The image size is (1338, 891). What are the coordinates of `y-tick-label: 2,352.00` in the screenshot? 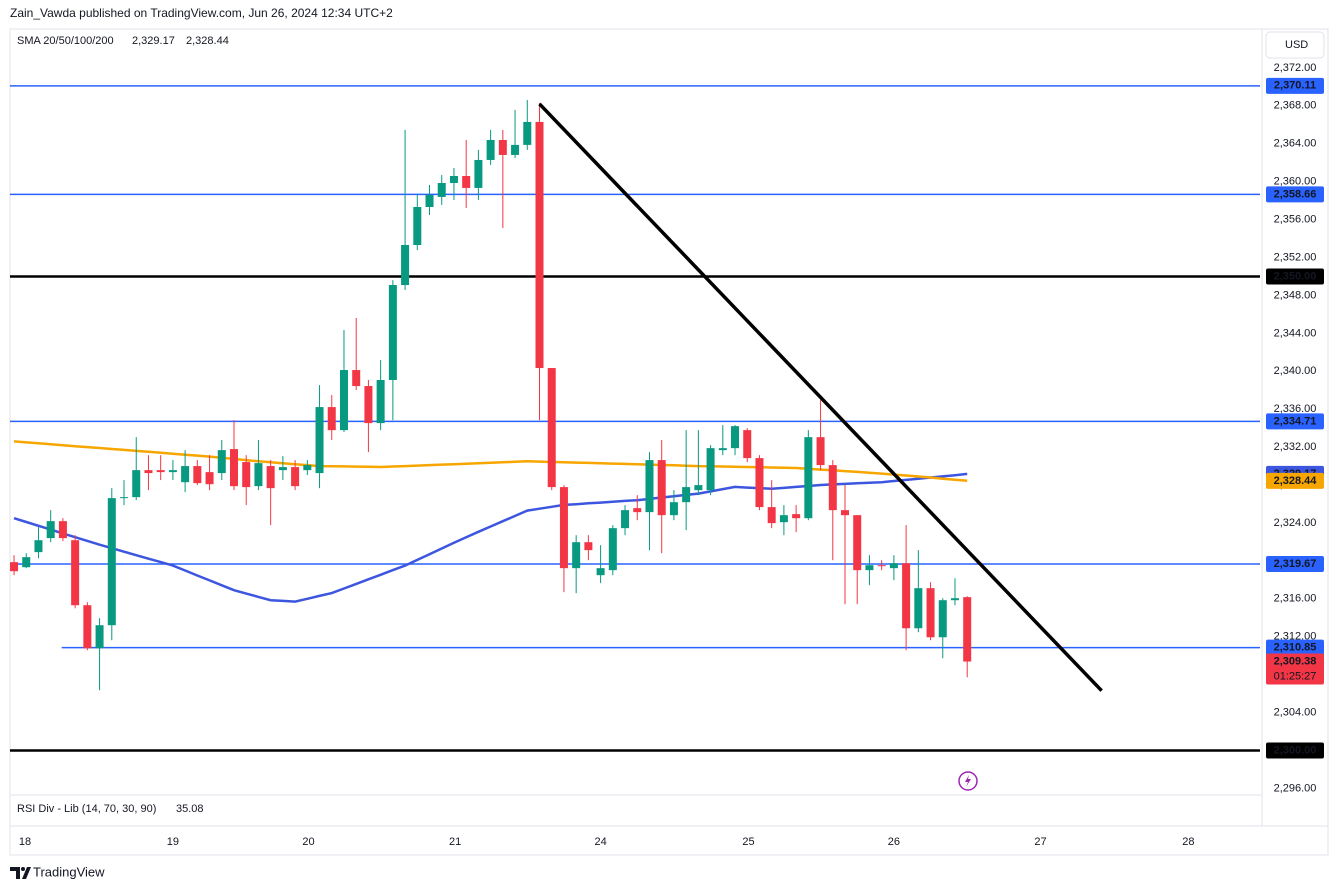 It's located at (1295, 257).